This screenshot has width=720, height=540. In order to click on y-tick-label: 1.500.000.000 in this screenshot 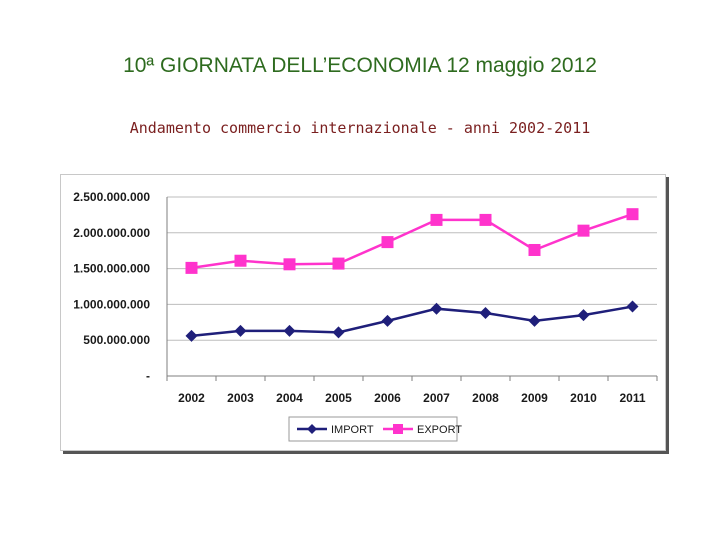, I will do `click(111, 269)`.